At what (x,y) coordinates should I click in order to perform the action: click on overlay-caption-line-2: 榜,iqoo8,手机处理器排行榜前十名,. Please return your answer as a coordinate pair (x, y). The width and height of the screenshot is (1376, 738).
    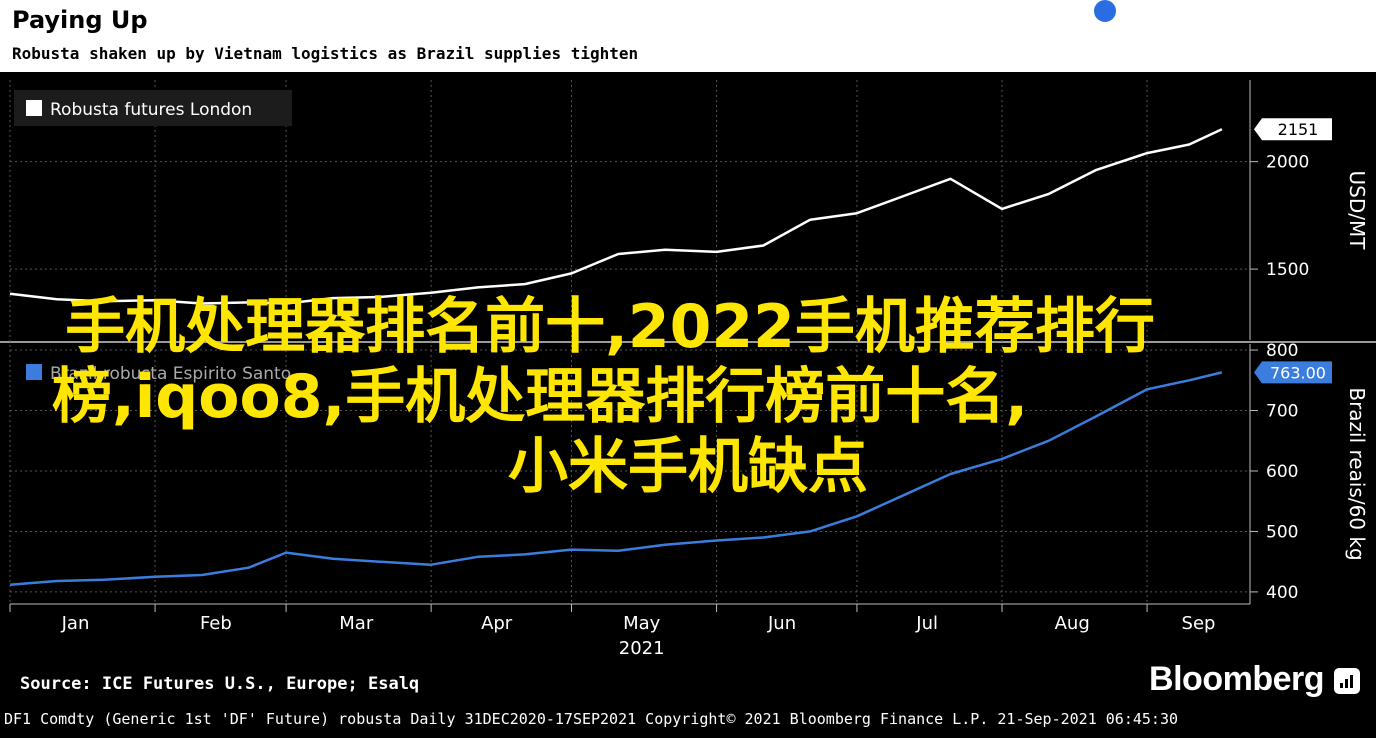
    Looking at the image, I should click on (540, 397).